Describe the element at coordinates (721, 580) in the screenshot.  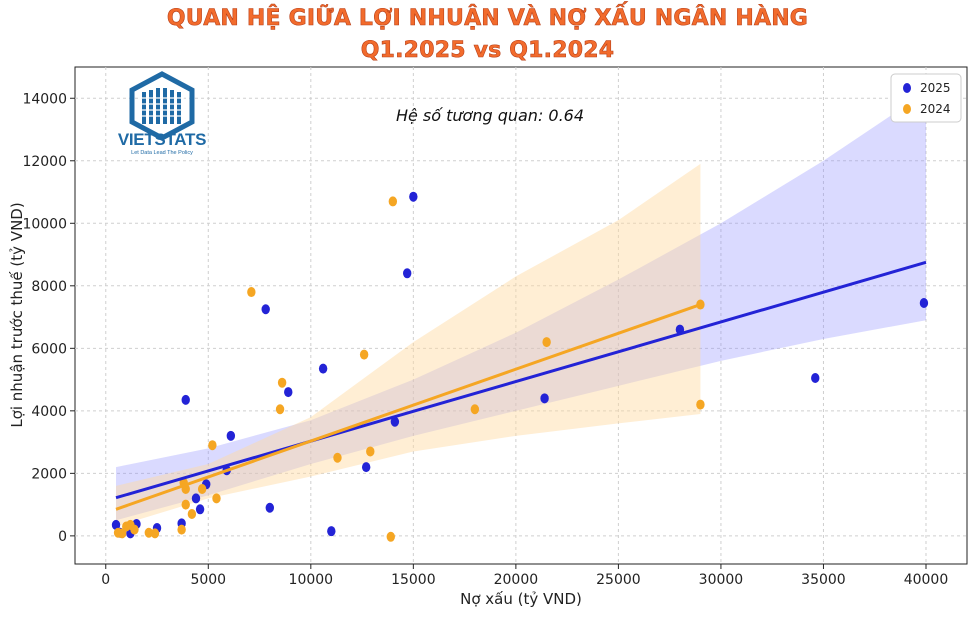
I see `x-tick-label: 30000` at that location.